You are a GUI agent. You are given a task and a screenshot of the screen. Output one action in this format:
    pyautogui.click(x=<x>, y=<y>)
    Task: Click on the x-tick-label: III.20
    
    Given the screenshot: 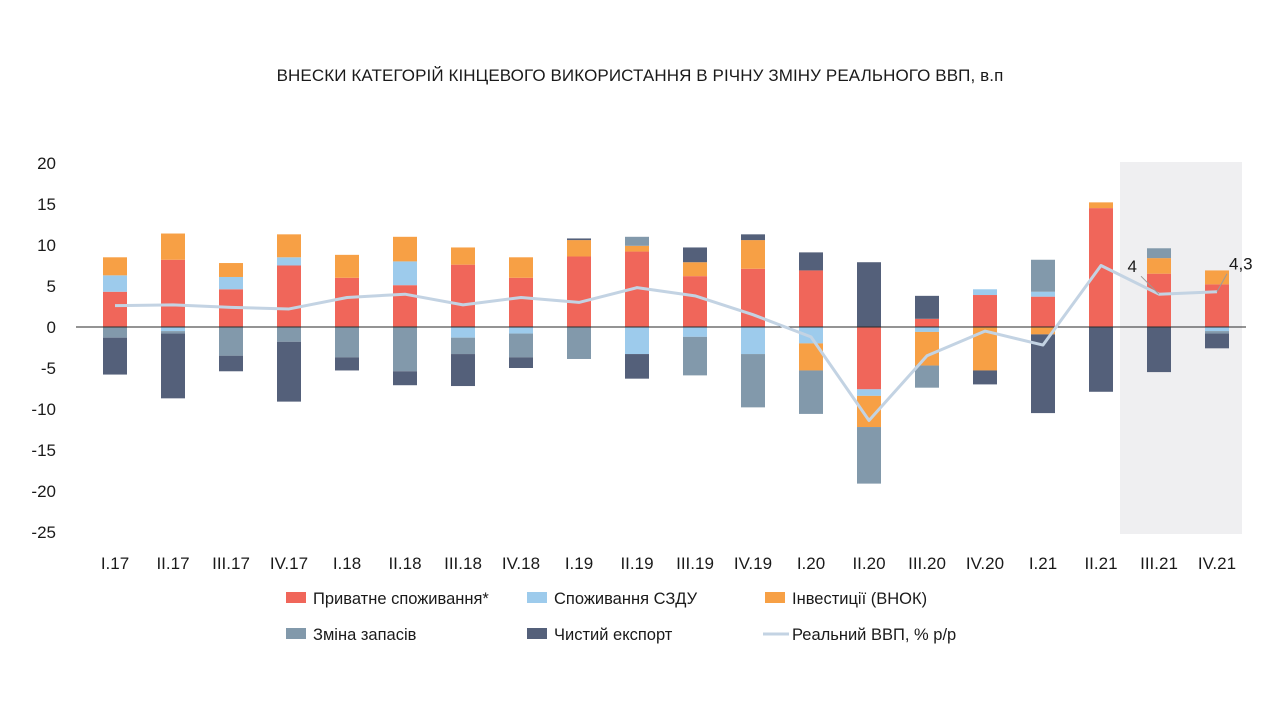 What is the action you would take?
    pyautogui.click(x=927, y=563)
    